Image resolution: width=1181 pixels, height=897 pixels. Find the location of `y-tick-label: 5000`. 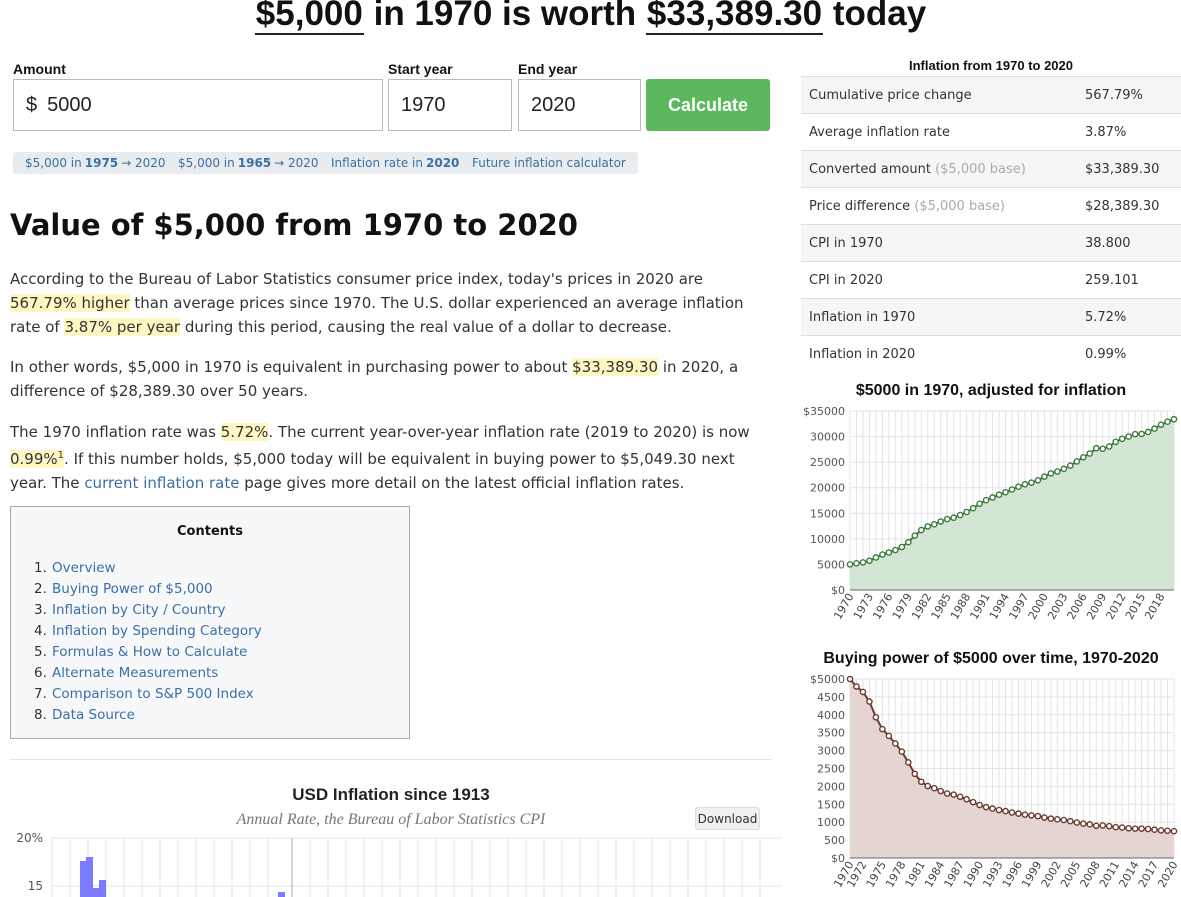

y-tick-label: 5000 is located at coordinates (831, 564).